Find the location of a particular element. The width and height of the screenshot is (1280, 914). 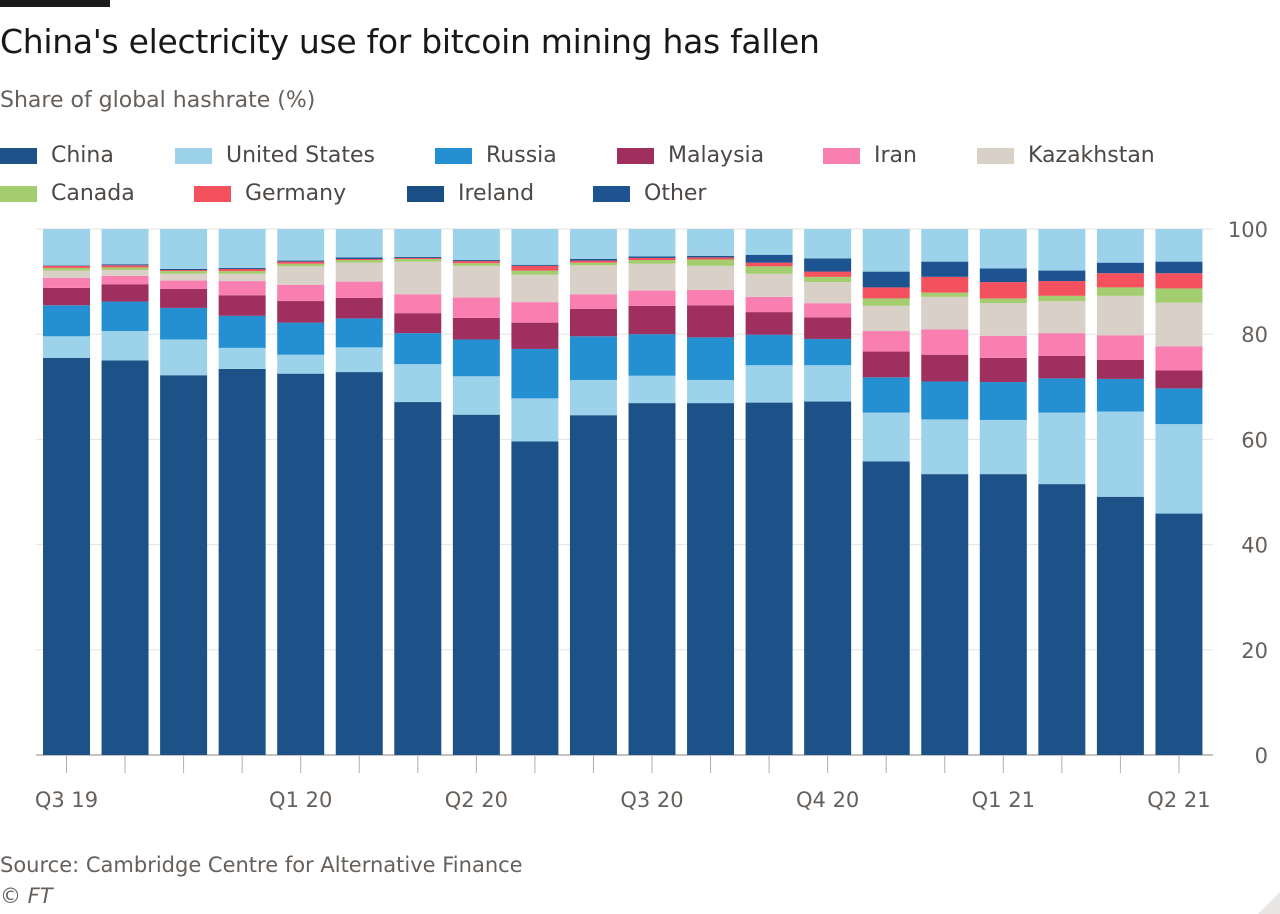

legend-item-other: Other is located at coordinates (649, 193).